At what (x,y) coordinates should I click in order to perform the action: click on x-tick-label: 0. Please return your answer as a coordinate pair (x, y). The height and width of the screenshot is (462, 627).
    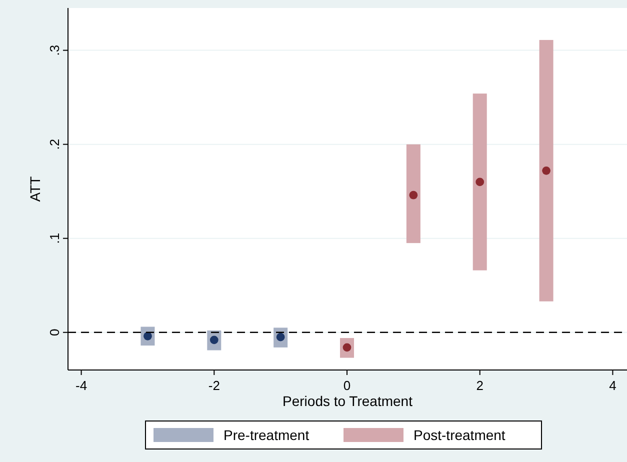
    Looking at the image, I should click on (347, 385).